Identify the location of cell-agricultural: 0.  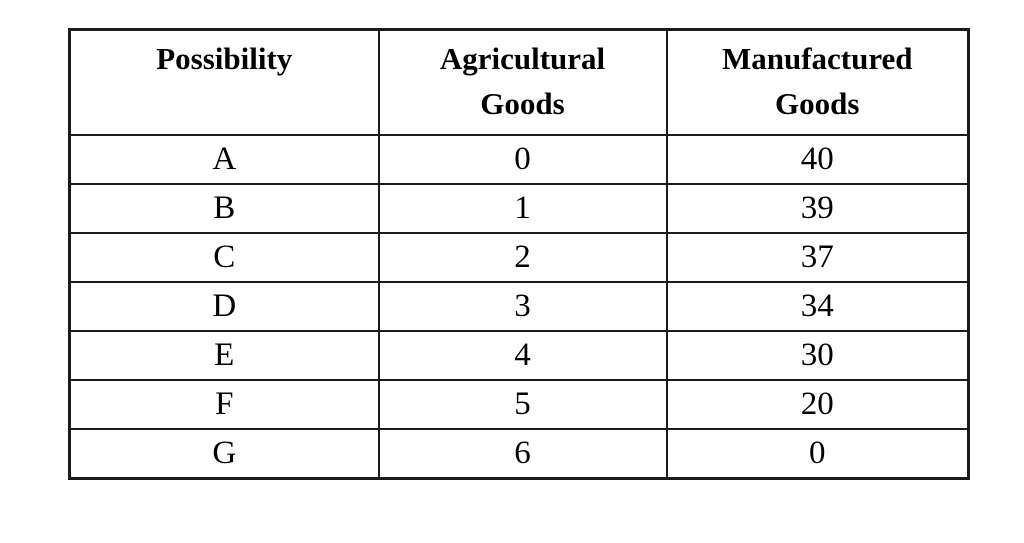
(522, 159).